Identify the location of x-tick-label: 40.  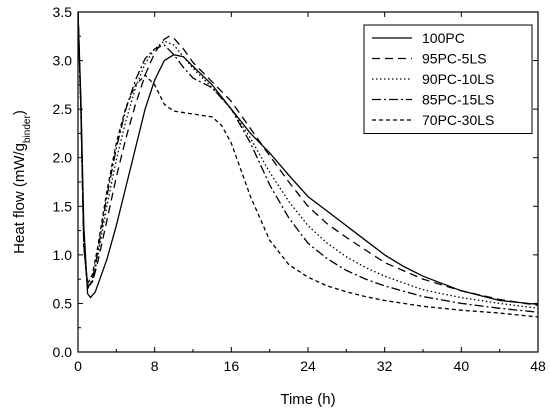
(462, 366).